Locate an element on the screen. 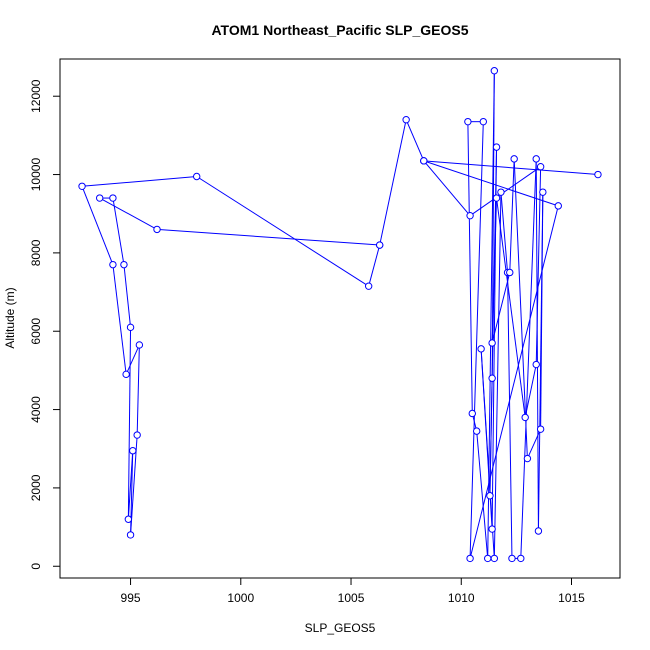 This screenshot has width=650, height=650. y-tick-label: 8000 is located at coordinates (36, 252).